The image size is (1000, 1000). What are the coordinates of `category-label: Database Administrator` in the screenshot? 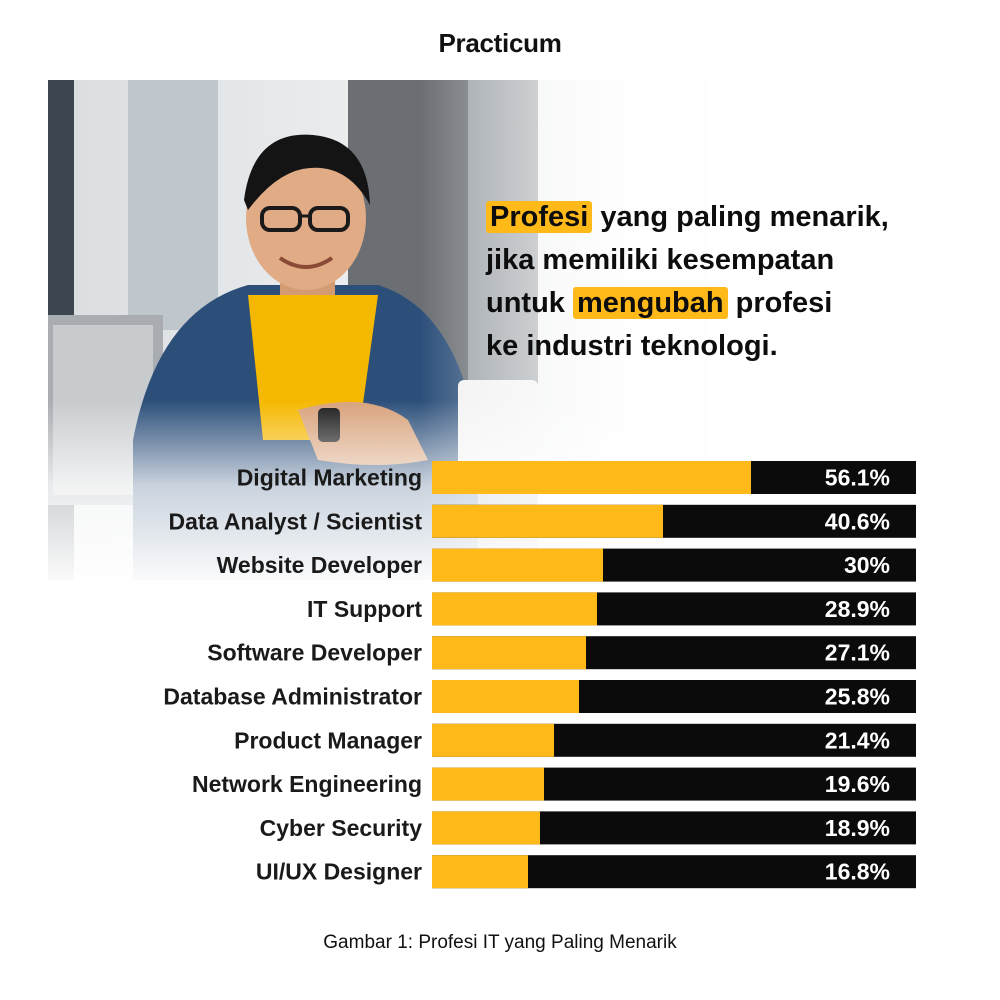 It's located at (292, 697).